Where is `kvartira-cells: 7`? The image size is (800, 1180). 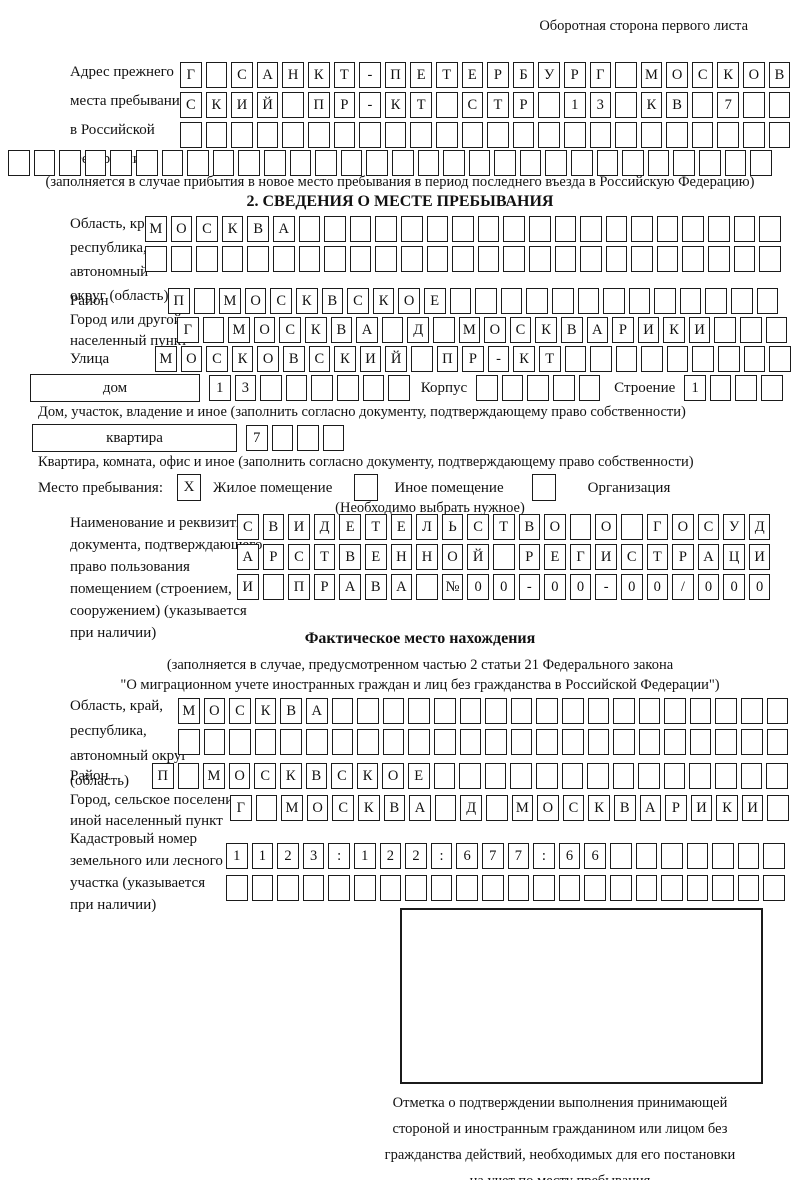
kvartira-cells: 7 is located at coordinates (295, 438).